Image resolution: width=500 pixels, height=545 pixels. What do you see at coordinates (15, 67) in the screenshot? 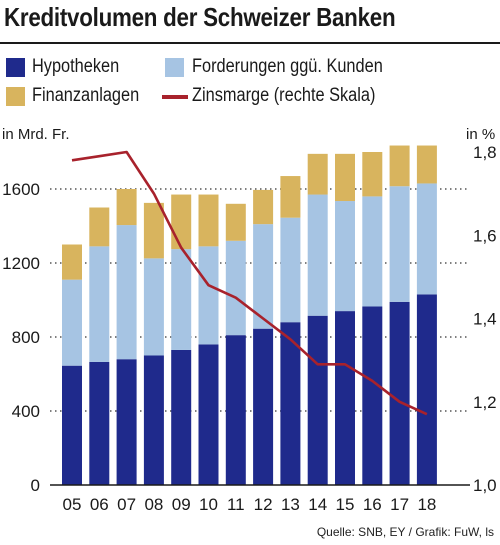
I see `legend-swatch-hypotheken` at bounding box center [15, 67].